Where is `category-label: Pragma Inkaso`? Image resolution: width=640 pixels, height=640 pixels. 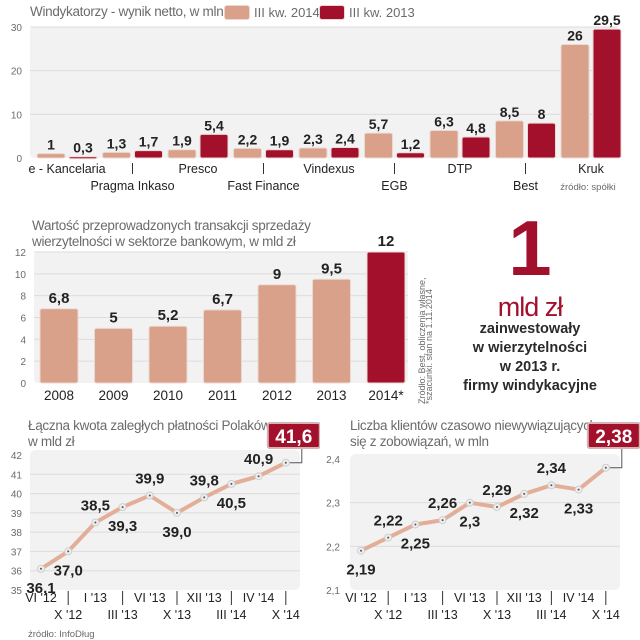
category-label: Pragma Inkaso is located at coordinates (132, 186).